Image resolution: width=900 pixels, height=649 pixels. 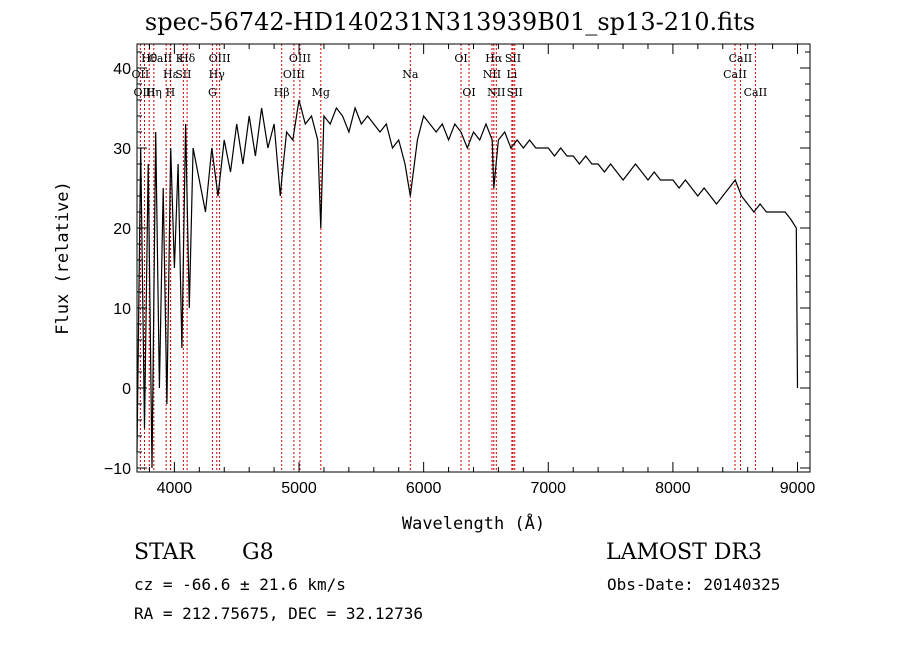 I want to click on x-tick-label: 4000, so click(x=175, y=488).